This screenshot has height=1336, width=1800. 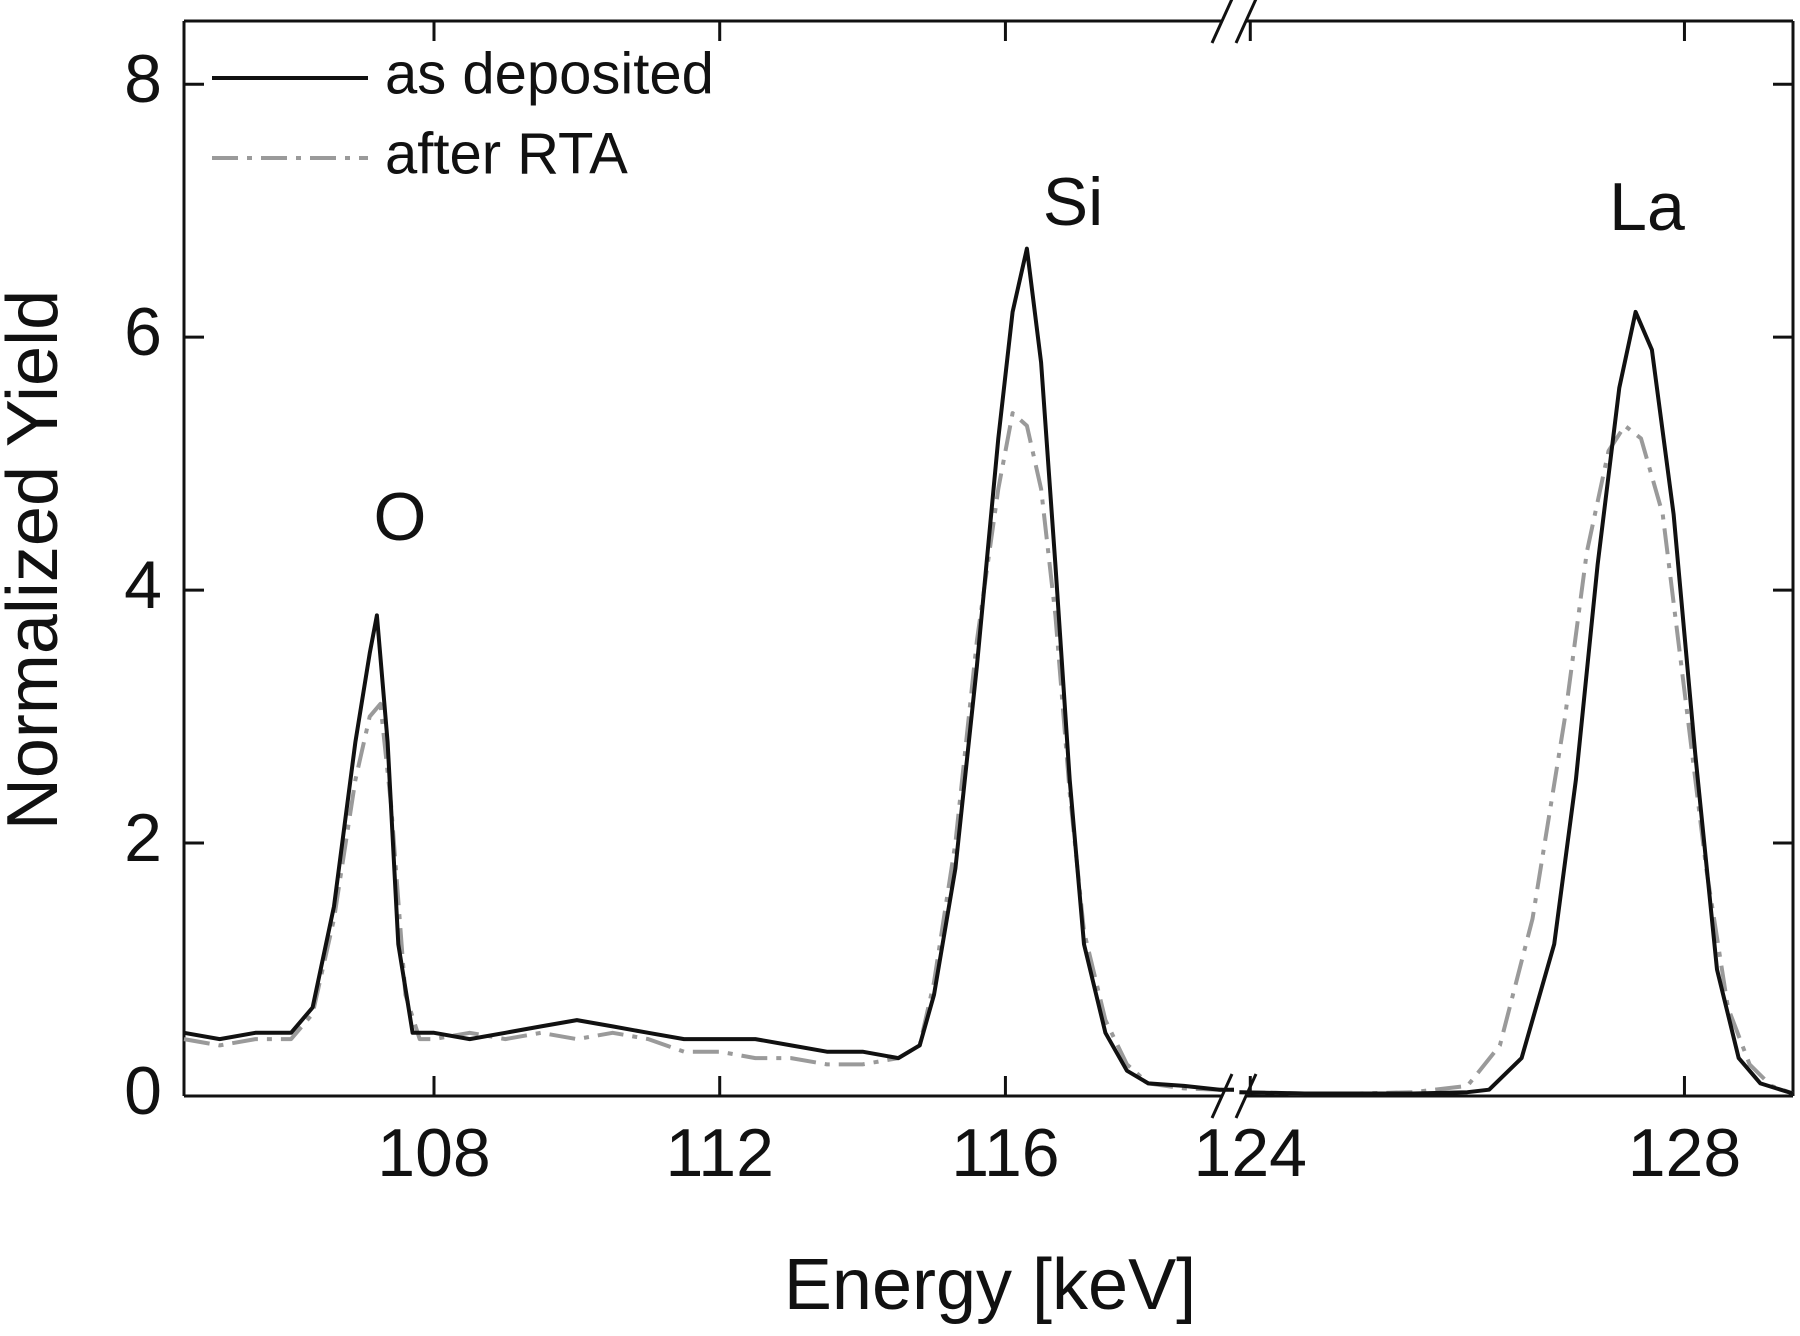 I want to click on annotation: La, so click(x=1647, y=207).